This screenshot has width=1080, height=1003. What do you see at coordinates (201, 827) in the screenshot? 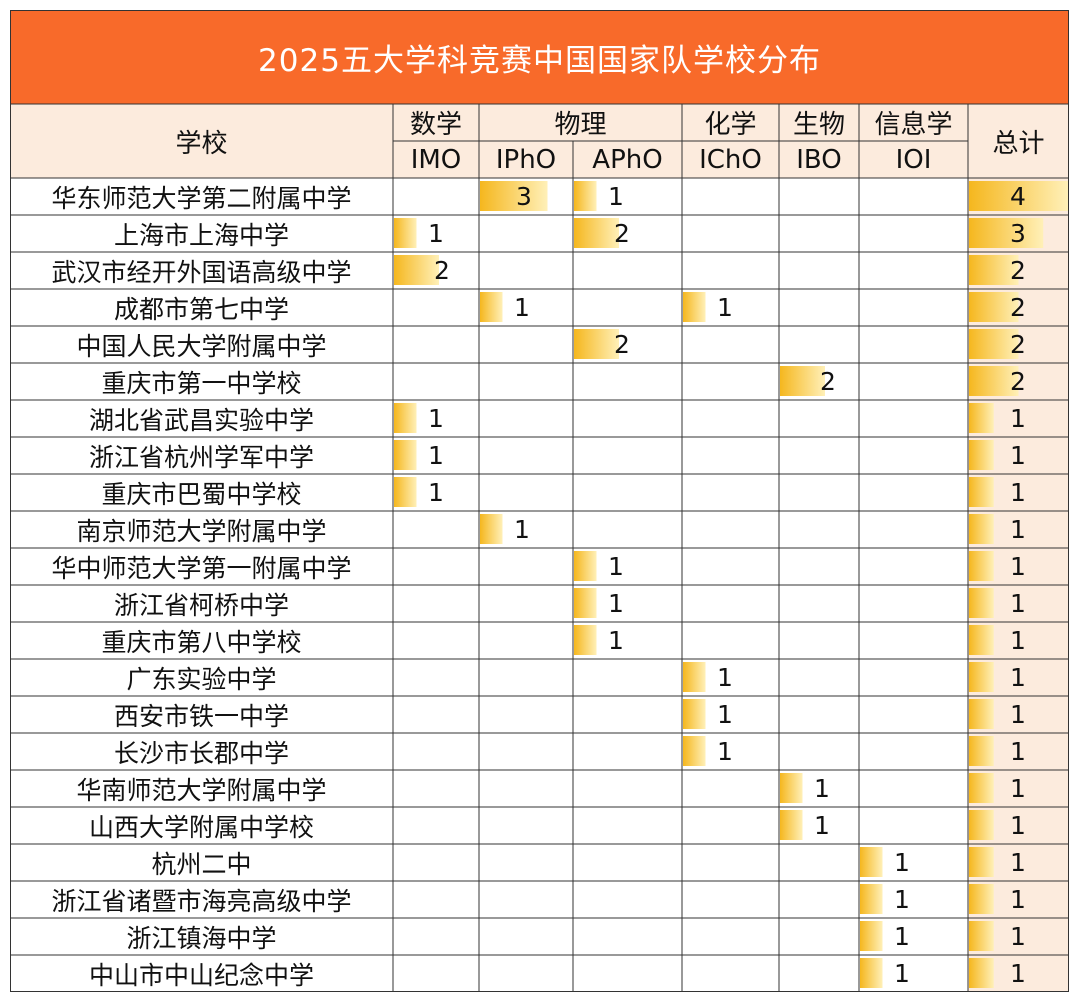
I see `school-name: 山西大学附属中学校` at bounding box center [201, 827].